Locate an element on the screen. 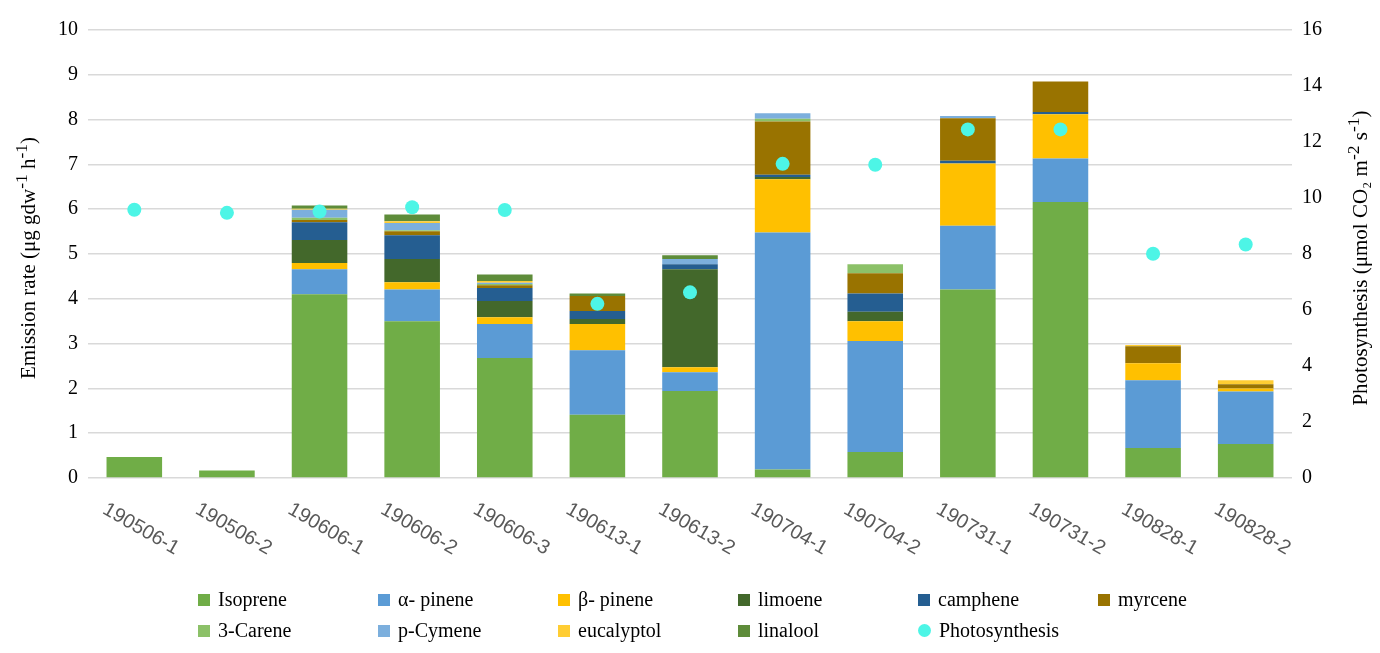  legend-label: myrcene is located at coordinates (1152, 599).